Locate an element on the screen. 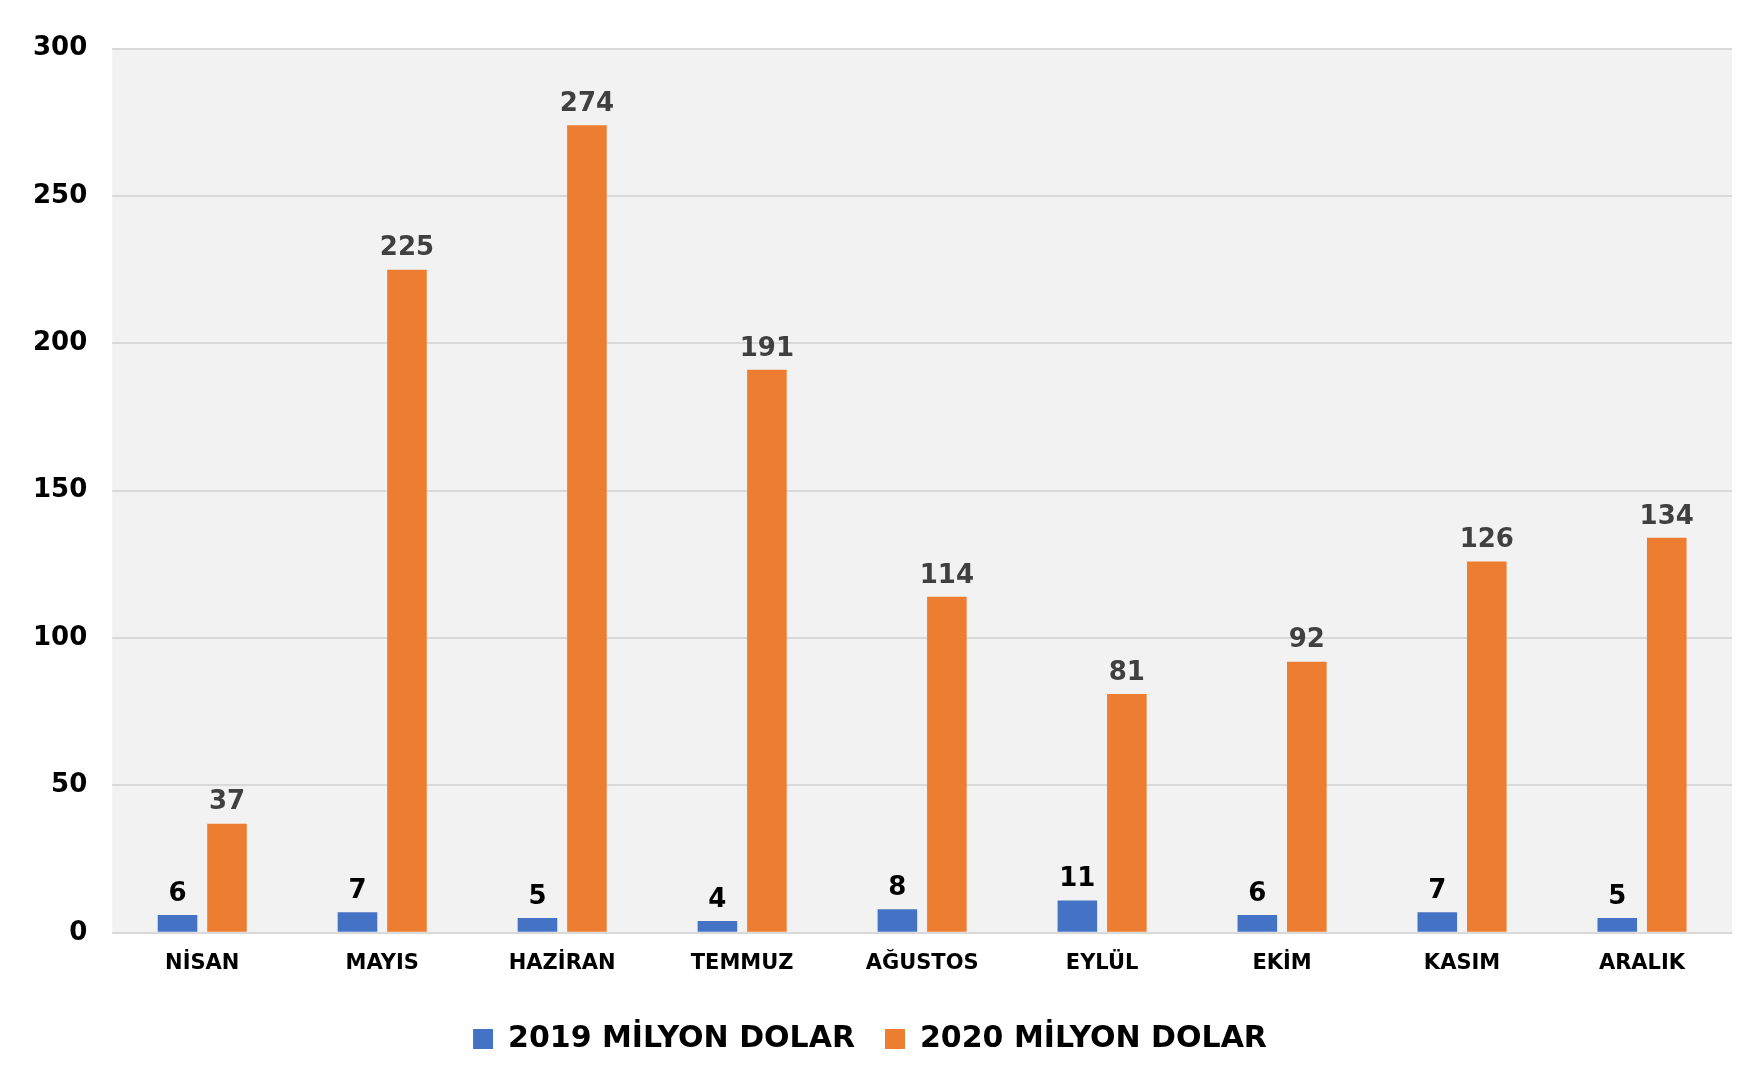  data-label: 274 is located at coordinates (587, 101).